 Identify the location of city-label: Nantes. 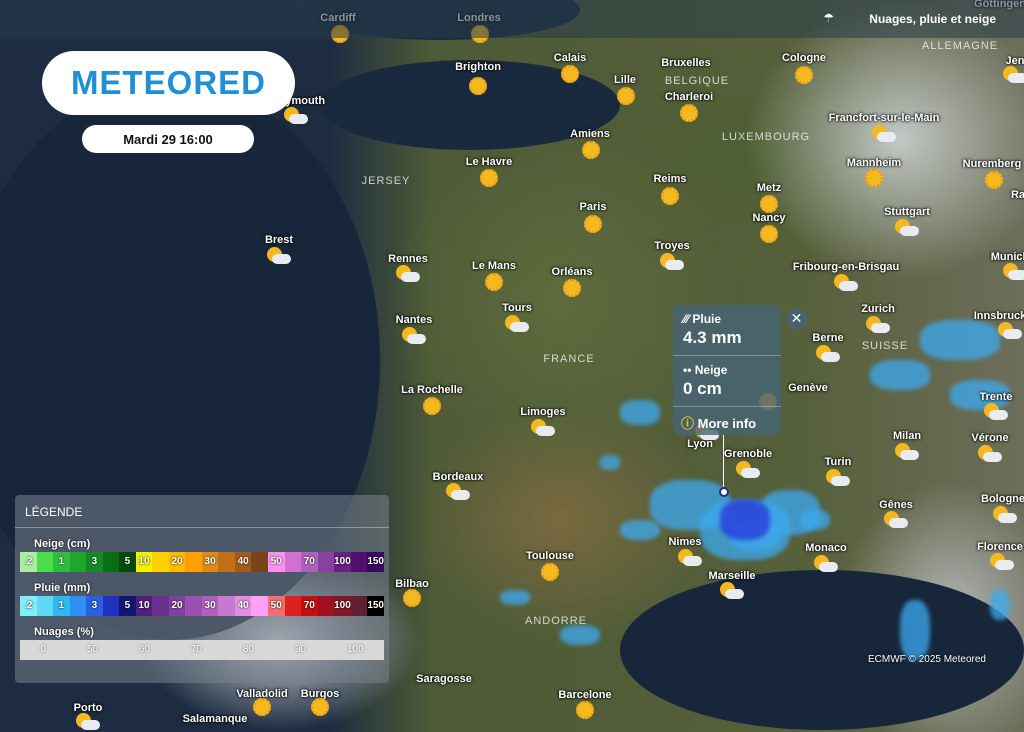
(414, 320).